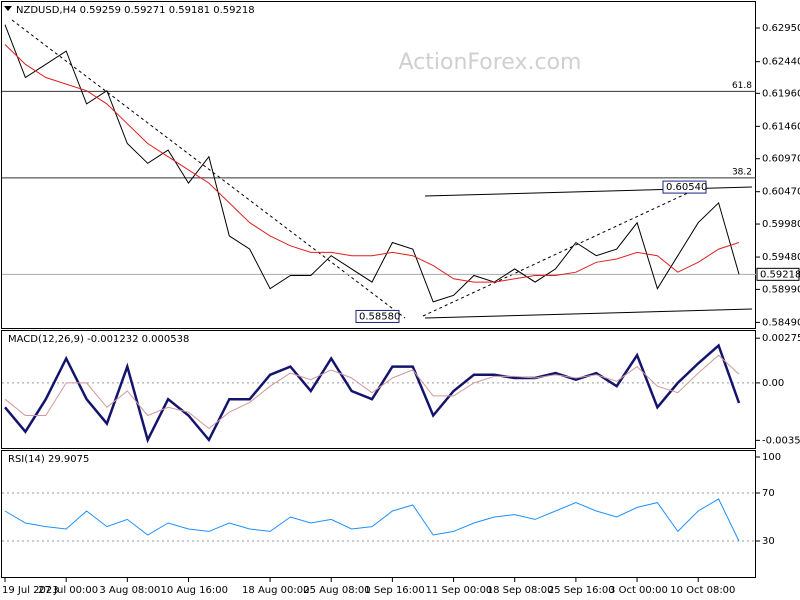 This screenshot has width=800, height=600. I want to click on level-label: 38.2, so click(742, 172).